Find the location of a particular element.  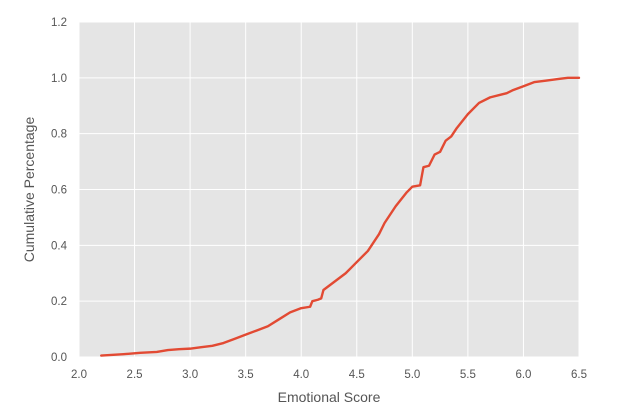

x-tick-label: 6.0 is located at coordinates (523, 375).